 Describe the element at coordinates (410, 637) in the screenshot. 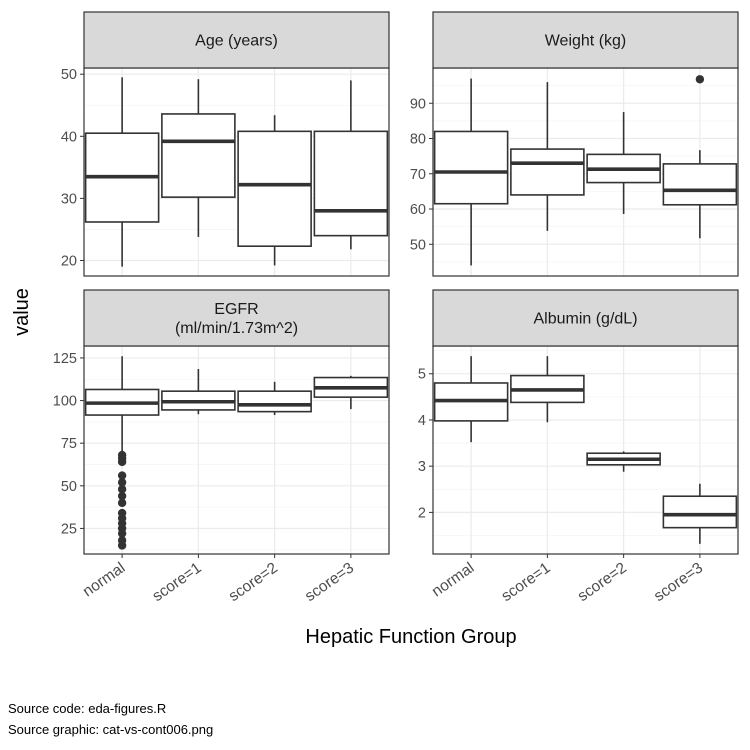

I see `x-axis-title: Hepatic Function Group` at that location.